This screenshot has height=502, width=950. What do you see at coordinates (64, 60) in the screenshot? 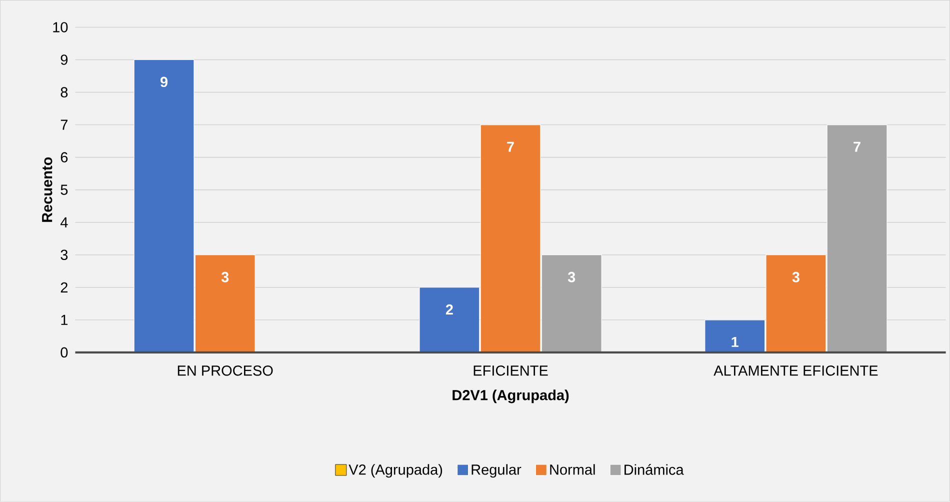
I see `y-tick-label: 9` at bounding box center [64, 60].